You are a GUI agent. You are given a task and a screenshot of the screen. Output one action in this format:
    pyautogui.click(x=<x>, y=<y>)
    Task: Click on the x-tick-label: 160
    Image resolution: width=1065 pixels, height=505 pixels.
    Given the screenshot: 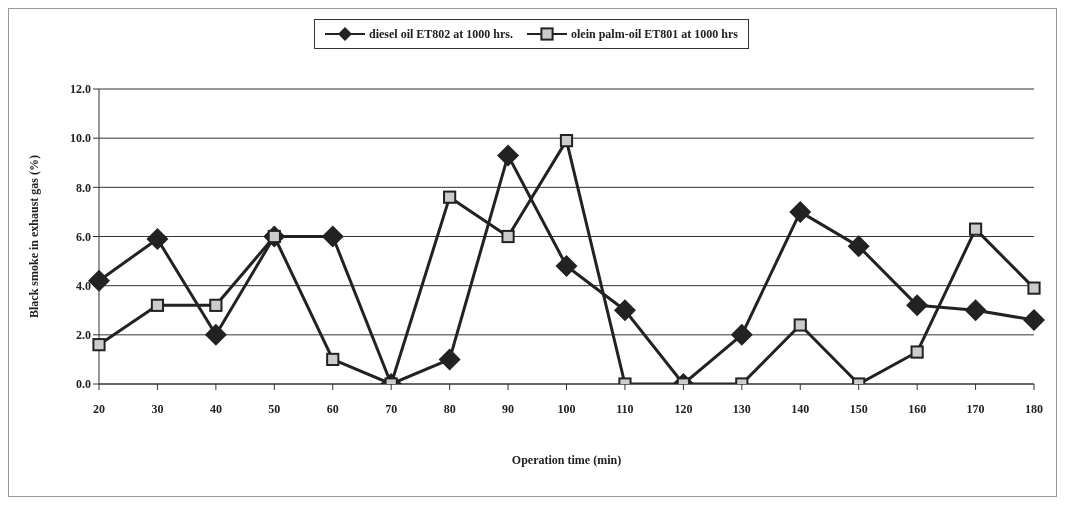 What is the action you would take?
    pyautogui.click(x=917, y=408)
    